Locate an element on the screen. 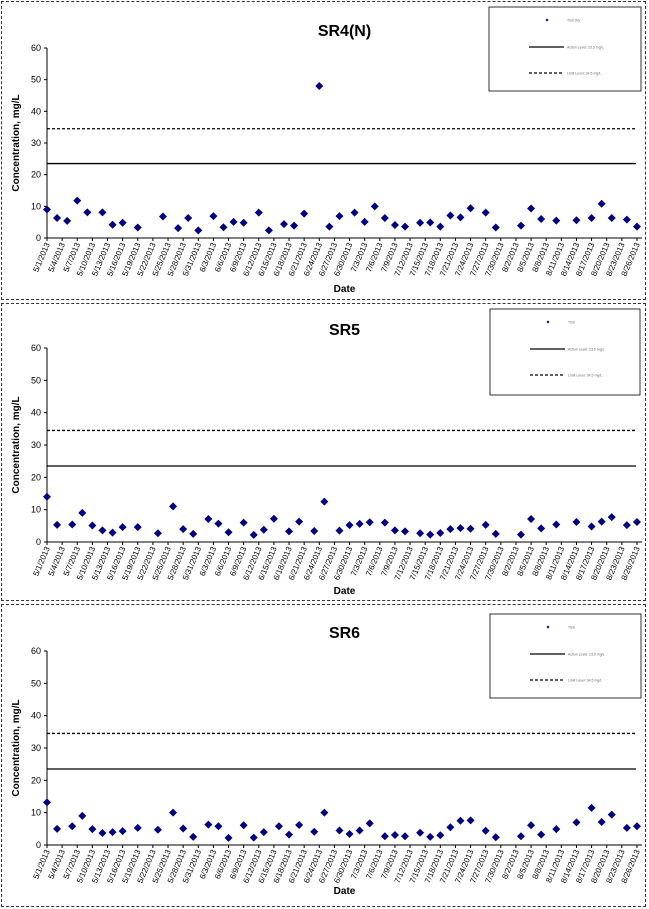  y-tick-label: 50 is located at coordinates (36, 683).